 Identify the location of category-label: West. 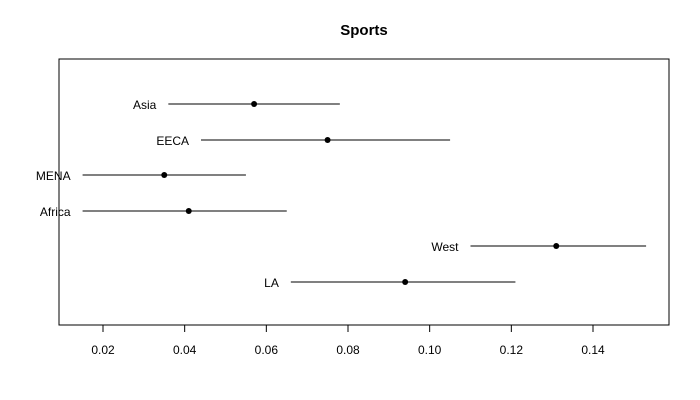
(445, 247).